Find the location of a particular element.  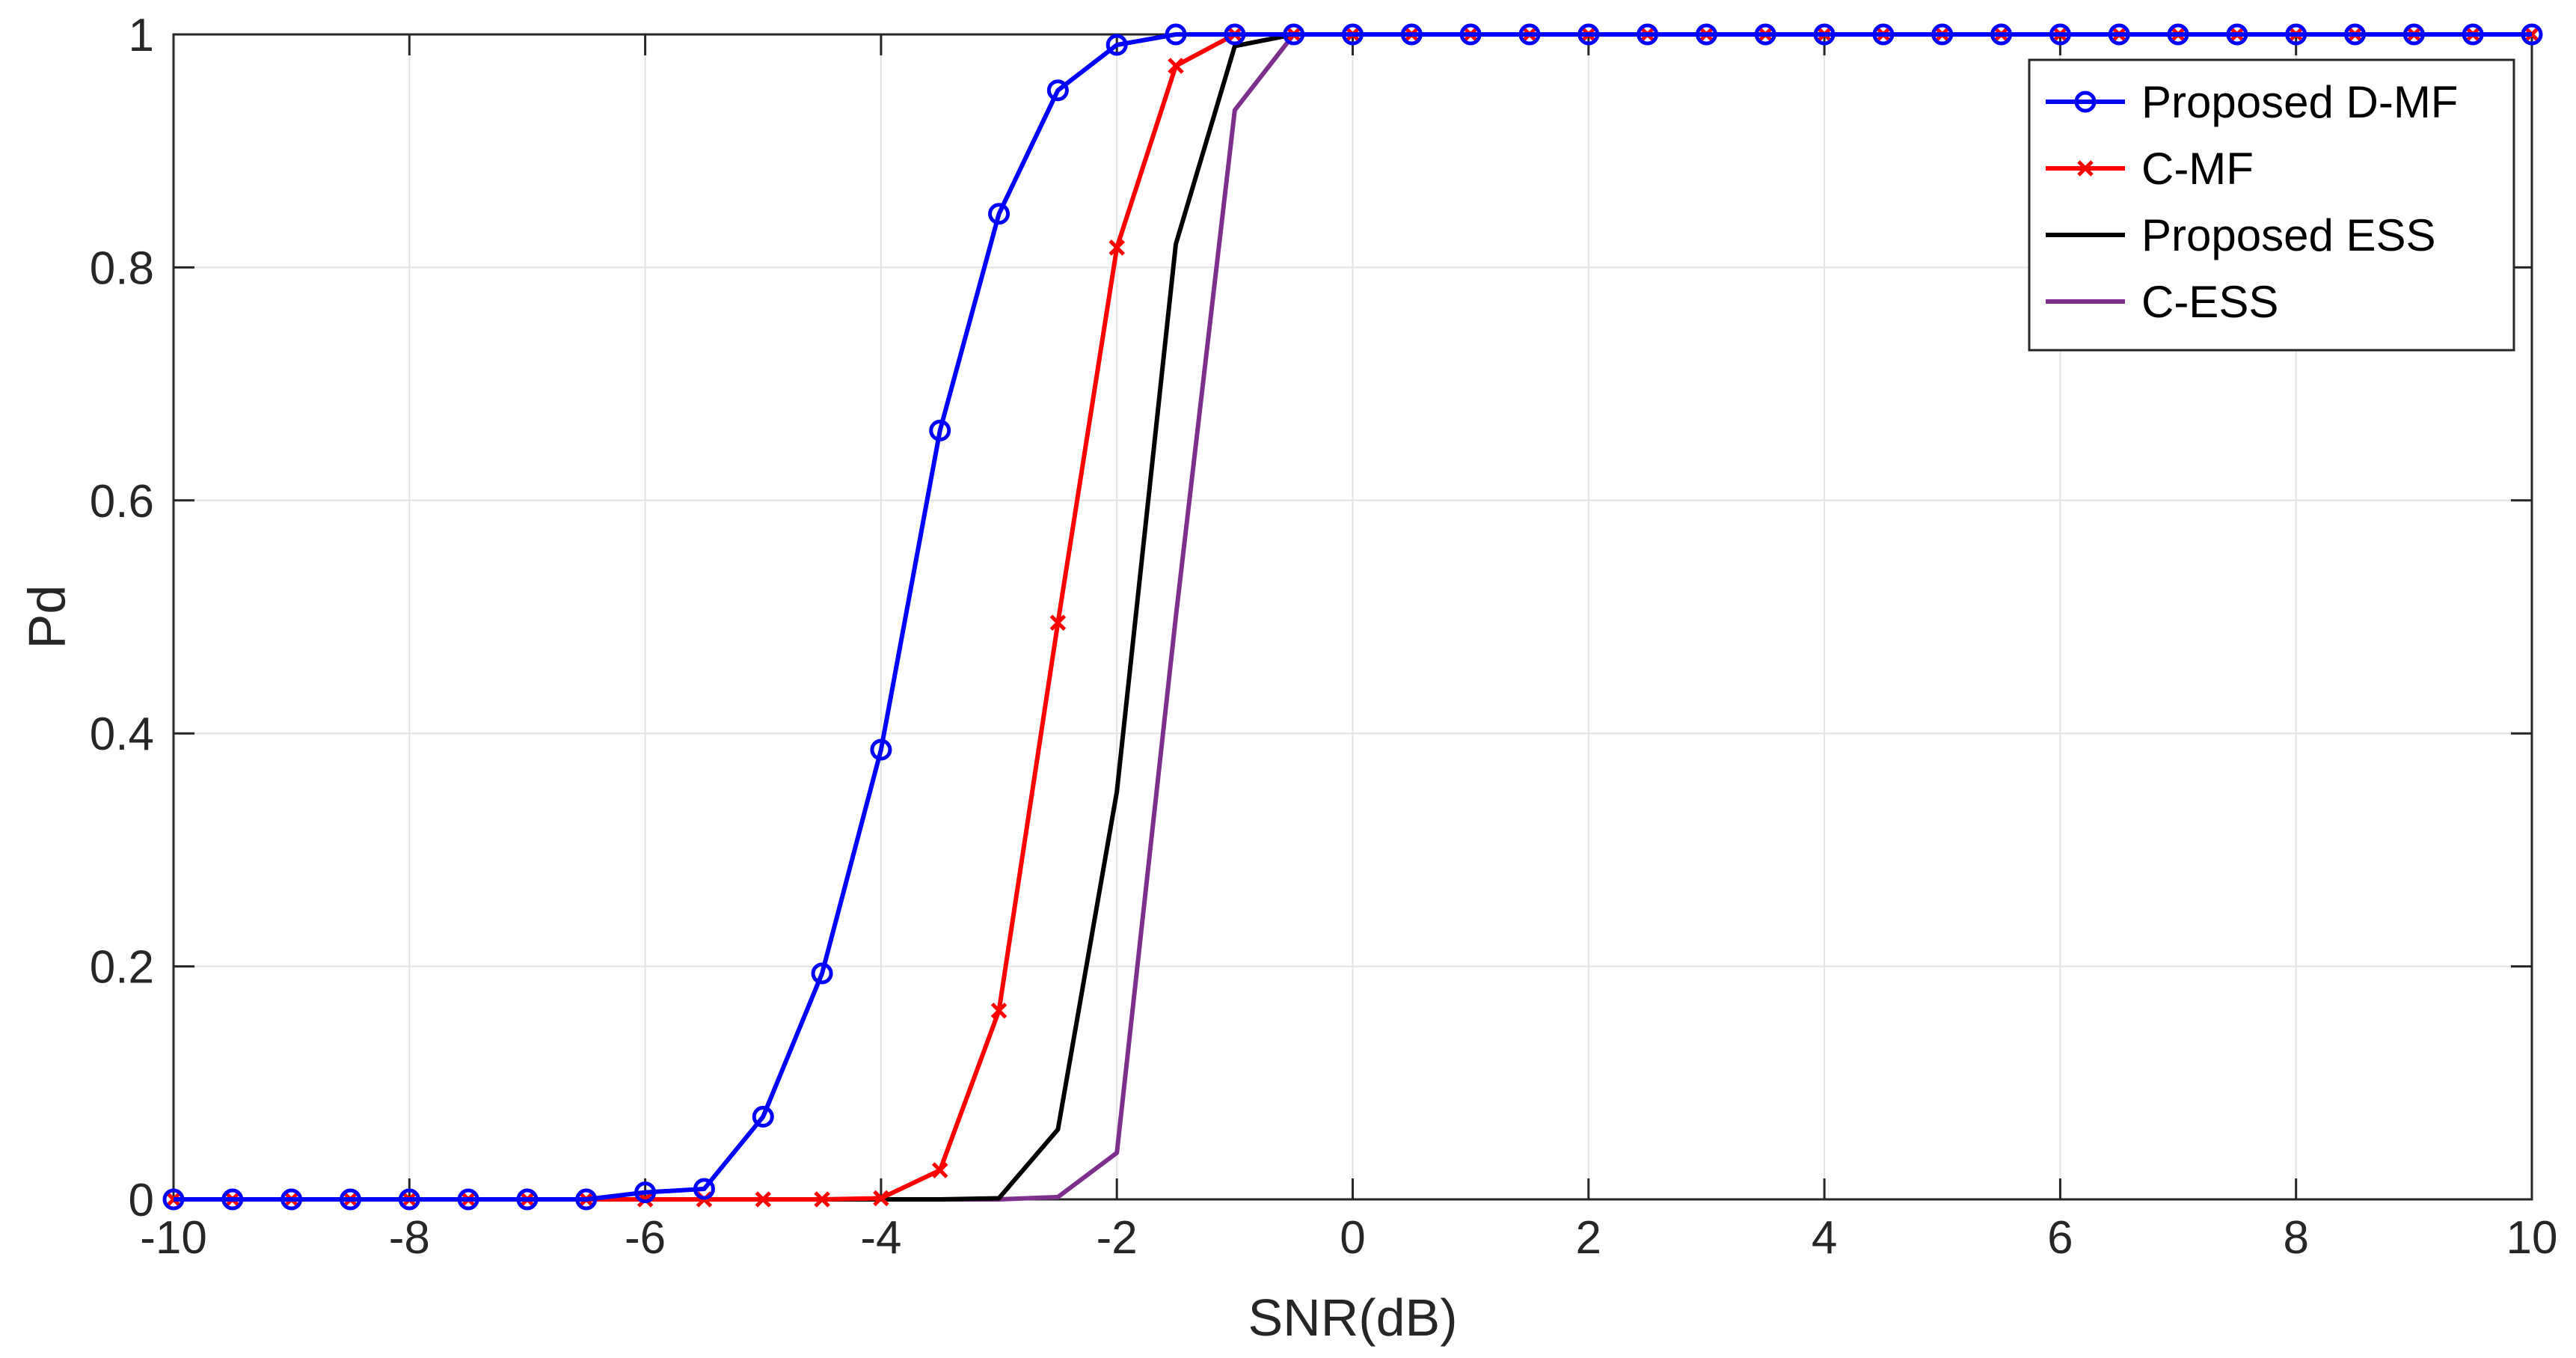

y-tick-label: 0 is located at coordinates (141, 1200).